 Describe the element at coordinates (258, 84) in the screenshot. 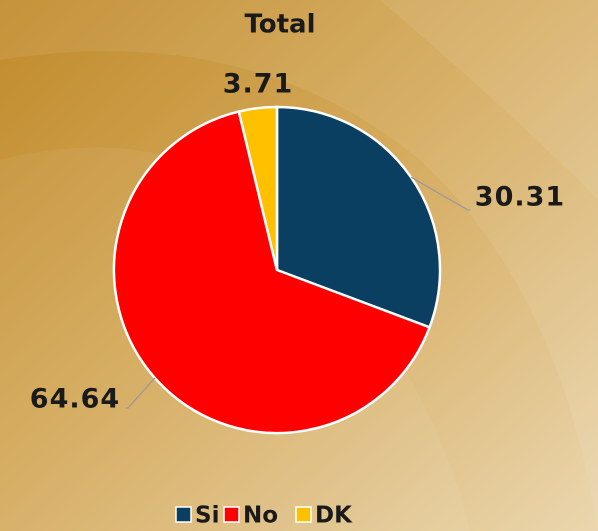

I see `data-label: 3.71` at that location.